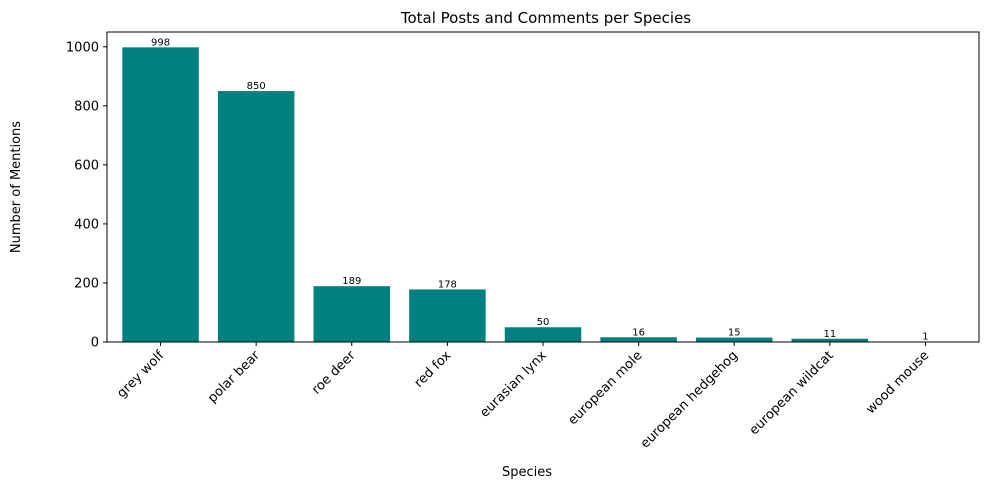 This screenshot has width=989, height=494. Describe the element at coordinates (140, 374) in the screenshot. I see `x-tick-label: grey wolf` at that location.